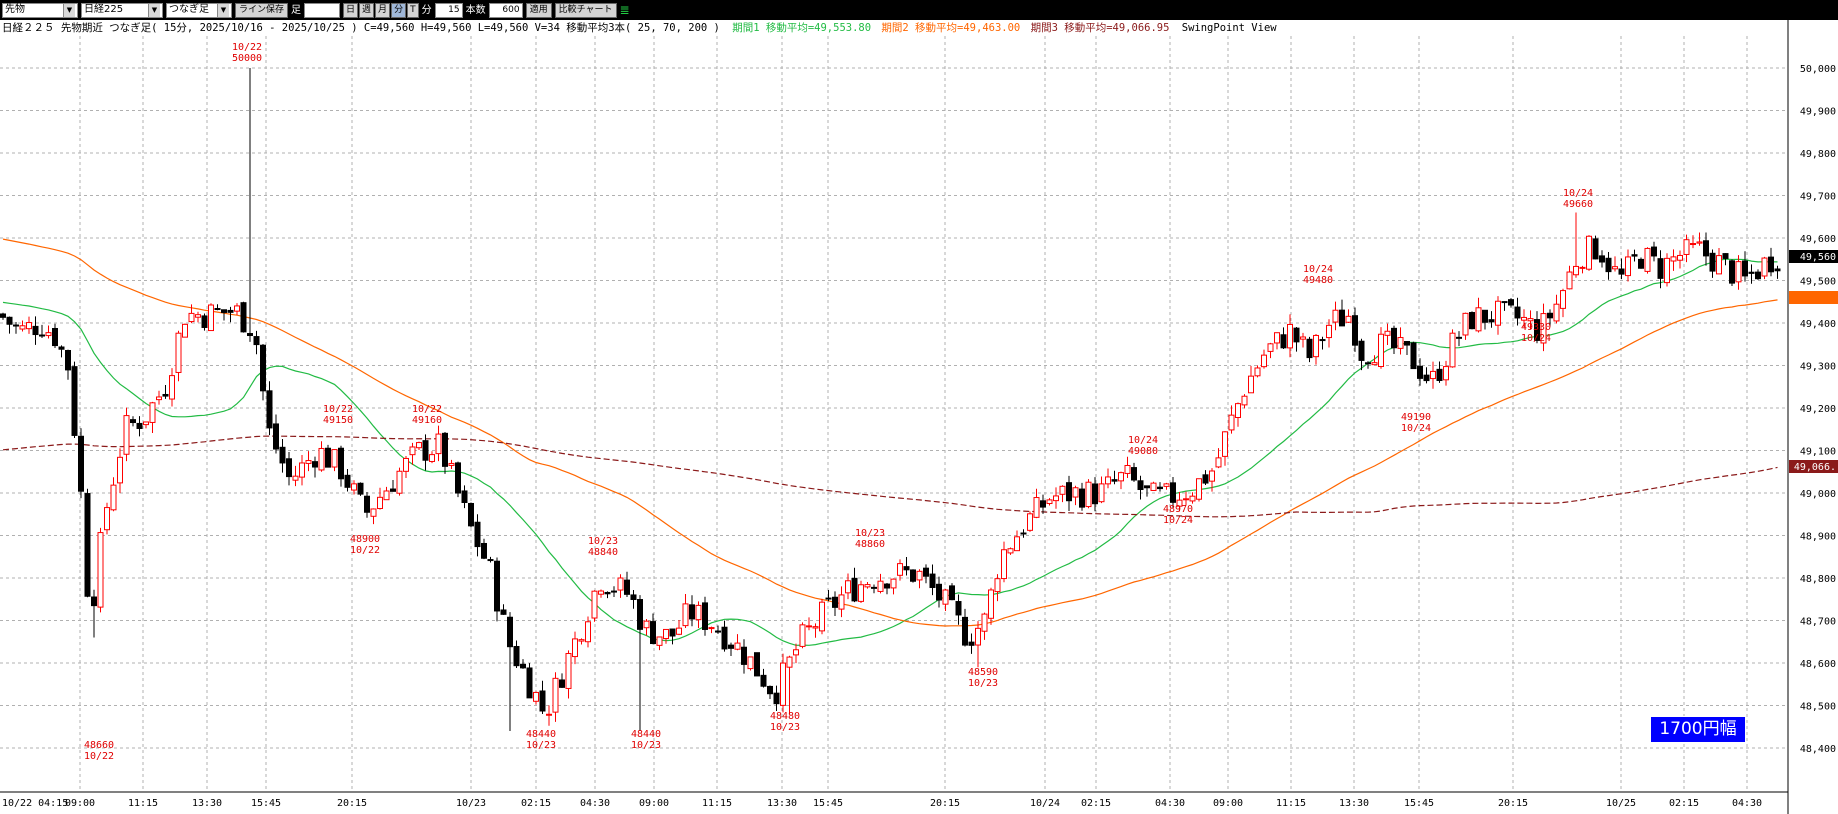 The height and width of the screenshot is (814, 1838). What do you see at coordinates (351, 10) in the screenshot?
I see `period-button: 日` at bounding box center [351, 10].